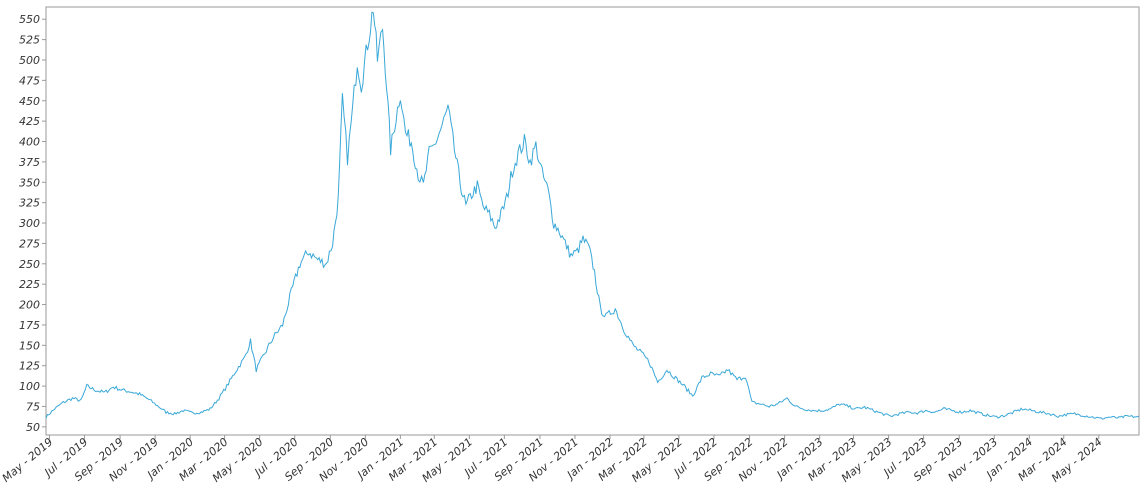 The height and width of the screenshot is (488, 1140). I want to click on y-tick-label: 225, so click(29, 284).